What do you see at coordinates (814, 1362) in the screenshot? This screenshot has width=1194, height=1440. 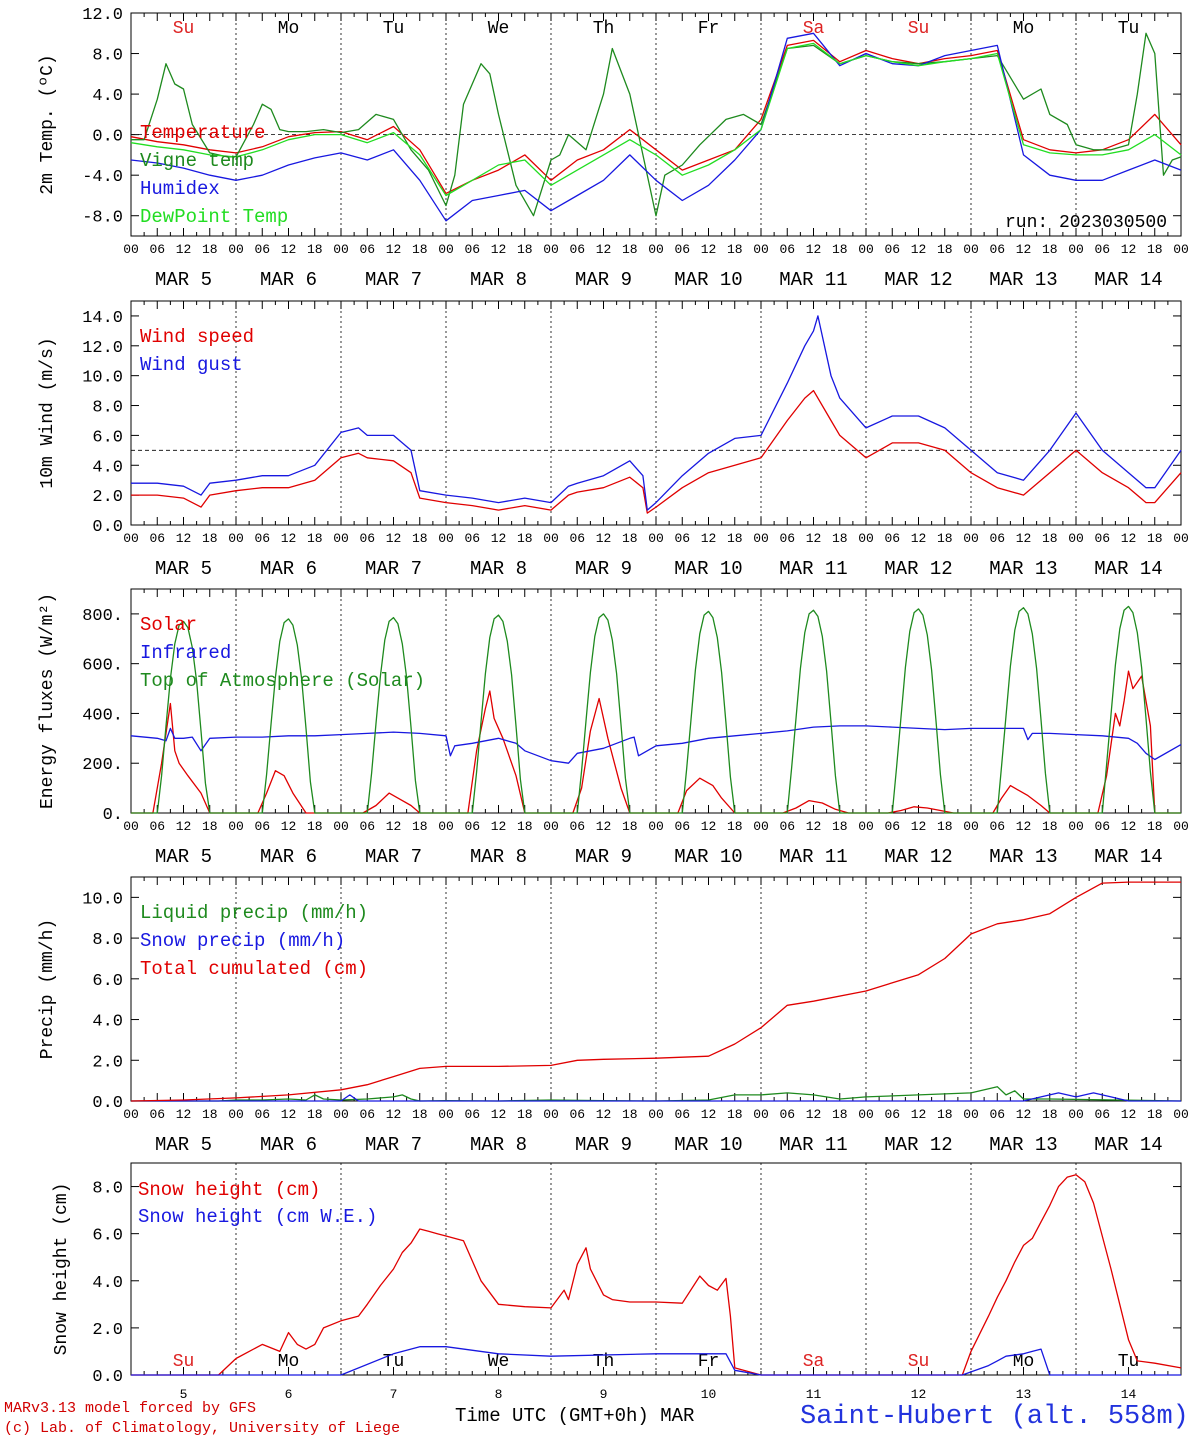 I see `weekday-label: Sa` at bounding box center [814, 1362].